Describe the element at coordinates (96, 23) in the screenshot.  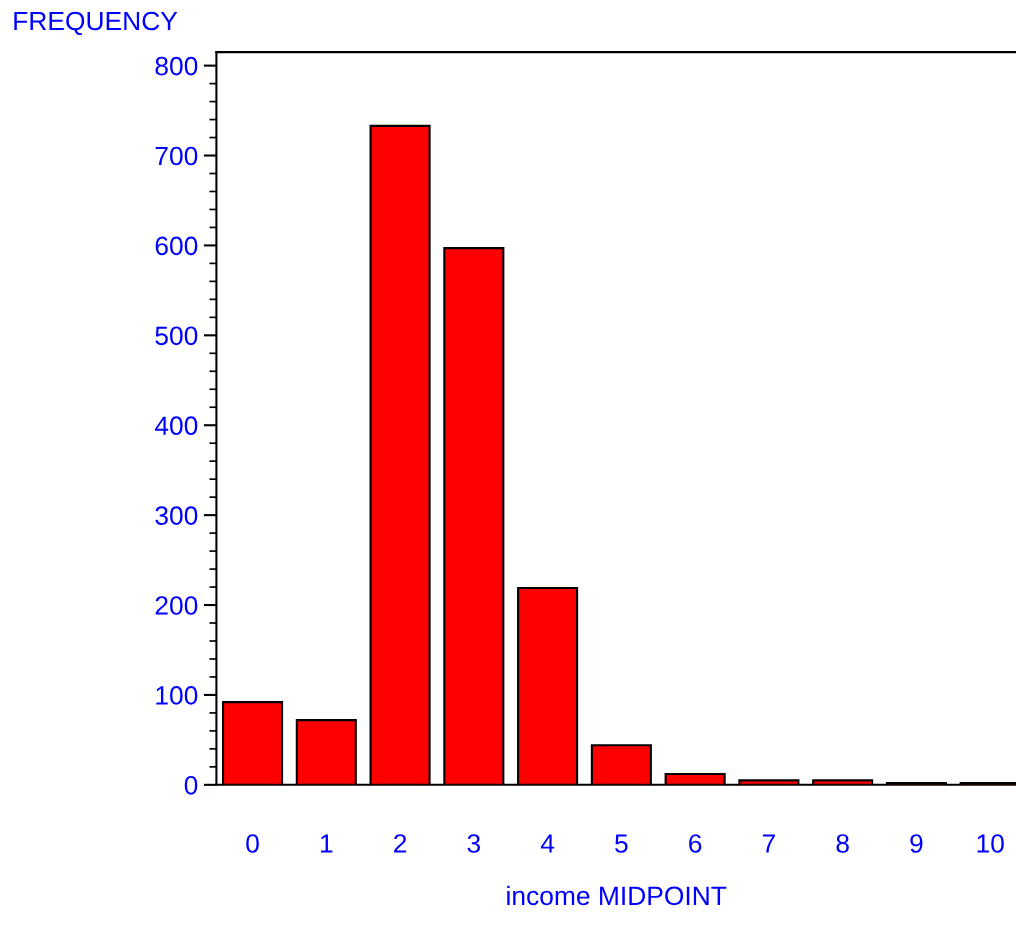
I see `y-axis-title: FREQUENCY` at that location.